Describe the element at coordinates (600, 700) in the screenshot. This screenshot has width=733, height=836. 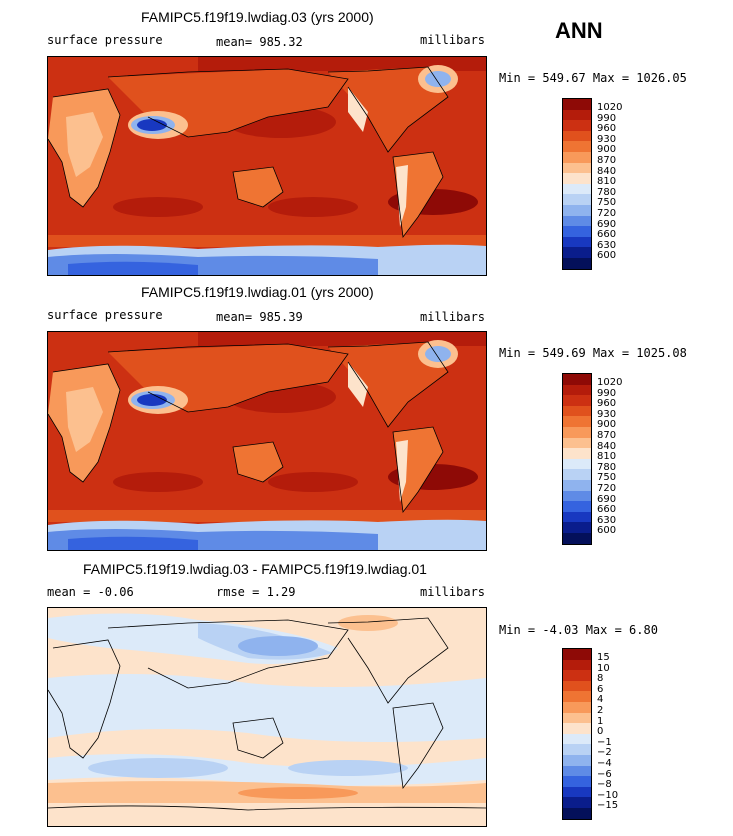
I see `panel-3-legend-tick: 4` at that location.